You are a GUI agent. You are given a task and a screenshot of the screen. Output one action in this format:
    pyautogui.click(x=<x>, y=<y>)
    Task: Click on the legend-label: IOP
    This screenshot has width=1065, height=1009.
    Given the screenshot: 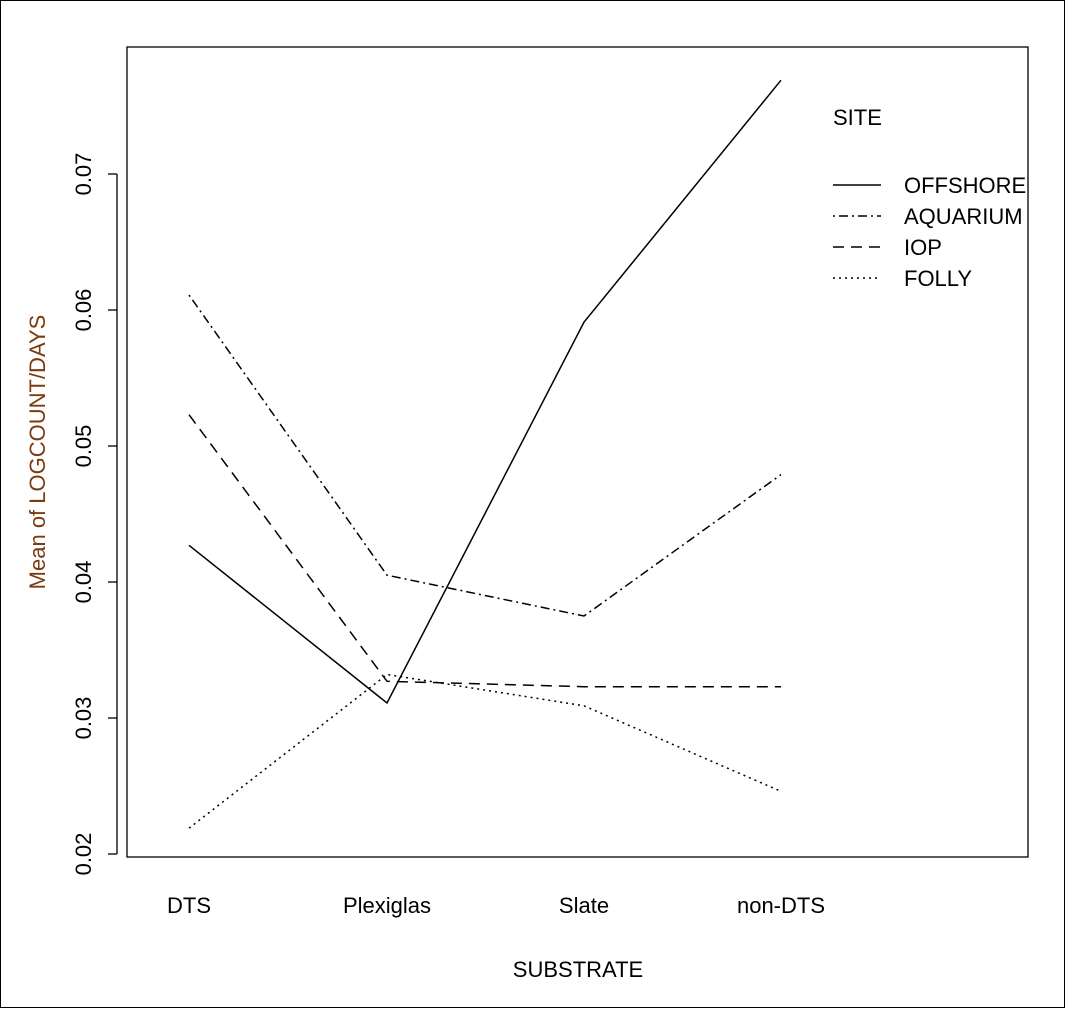 What is the action you would take?
    pyautogui.click(x=923, y=247)
    